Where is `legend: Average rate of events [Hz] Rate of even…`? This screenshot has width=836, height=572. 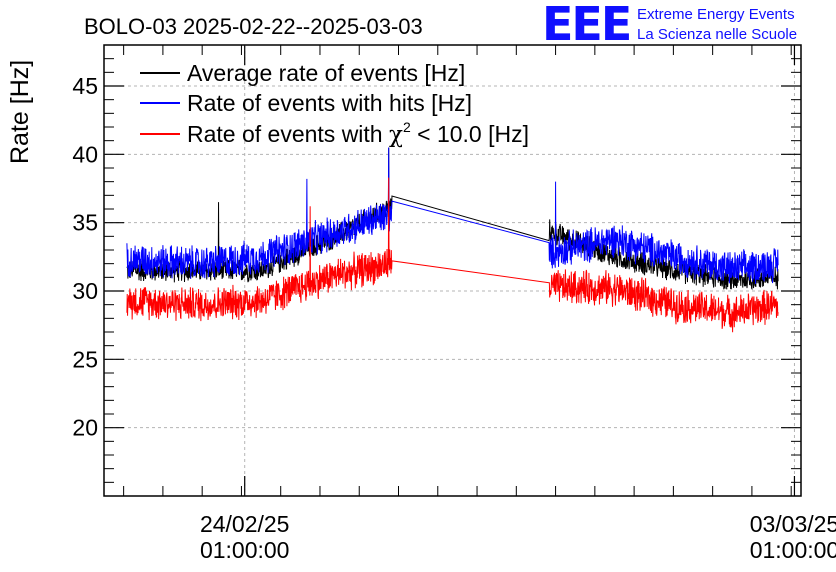 legend: Average rate of events [Hz] Rate of even… is located at coordinates (334, 104).